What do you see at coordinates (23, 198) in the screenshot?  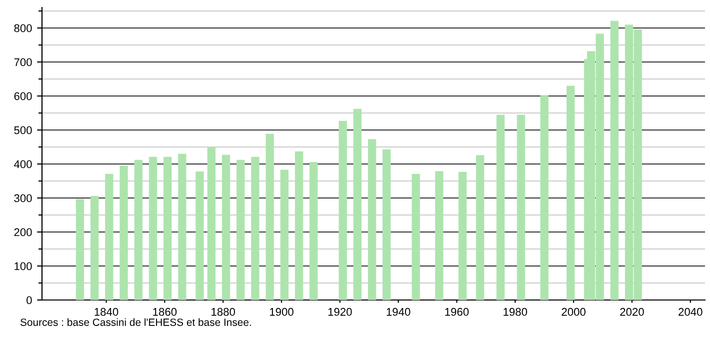 I see `y-tick-label: 300` at bounding box center [23, 198].